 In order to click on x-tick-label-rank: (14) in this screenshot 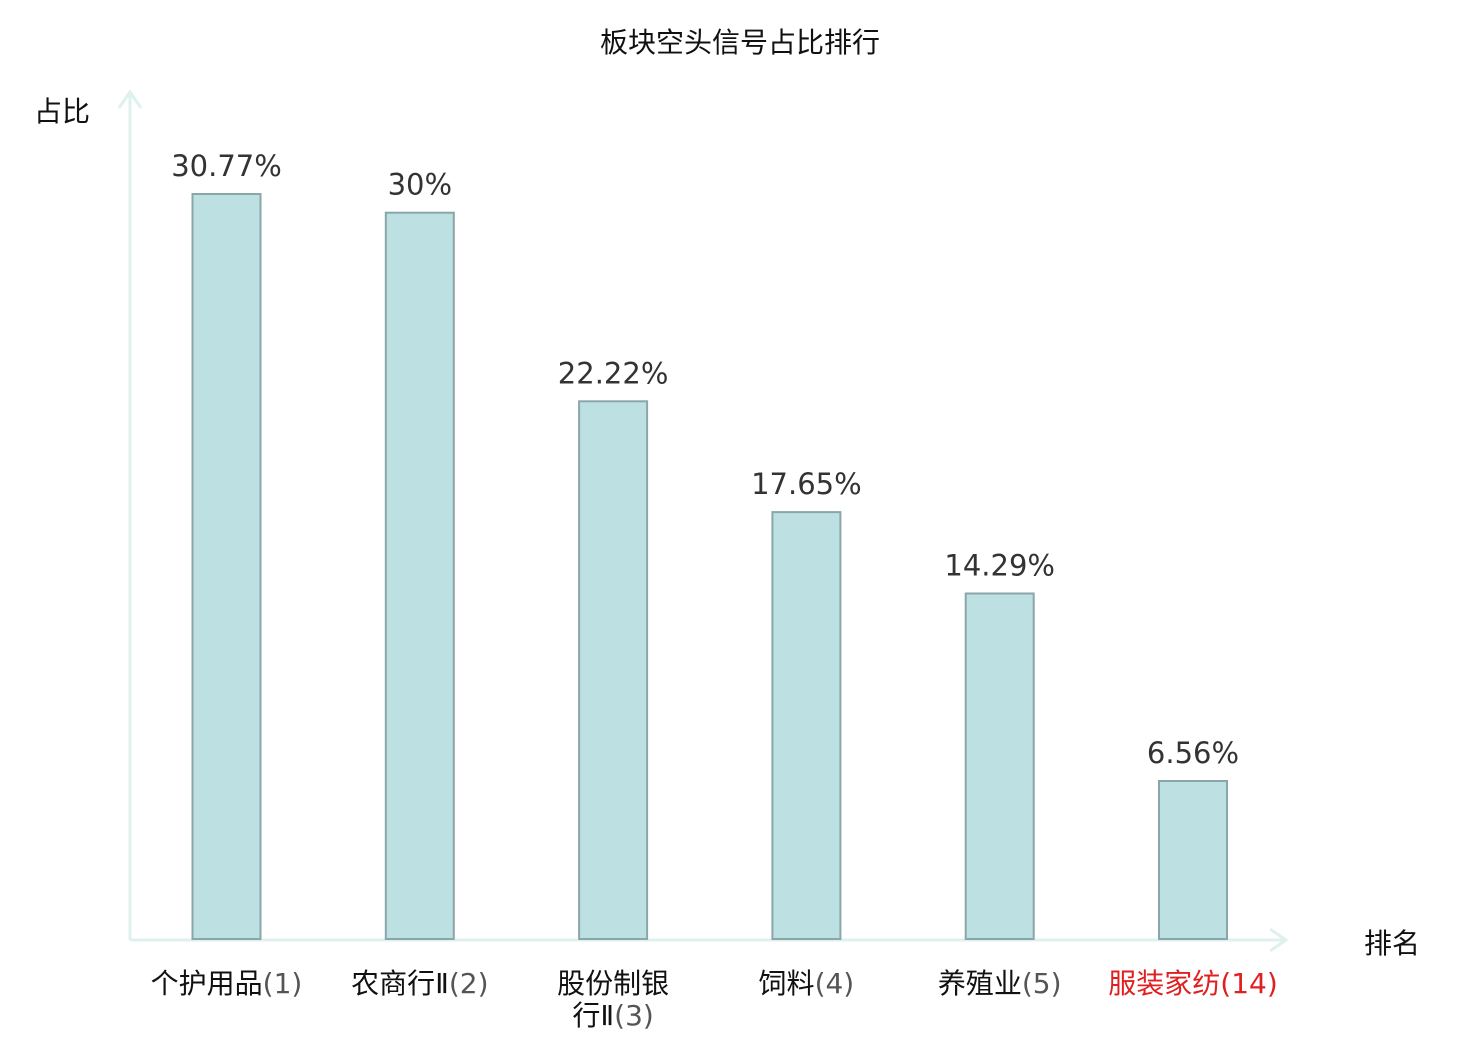, I will do `click(1248, 983)`.